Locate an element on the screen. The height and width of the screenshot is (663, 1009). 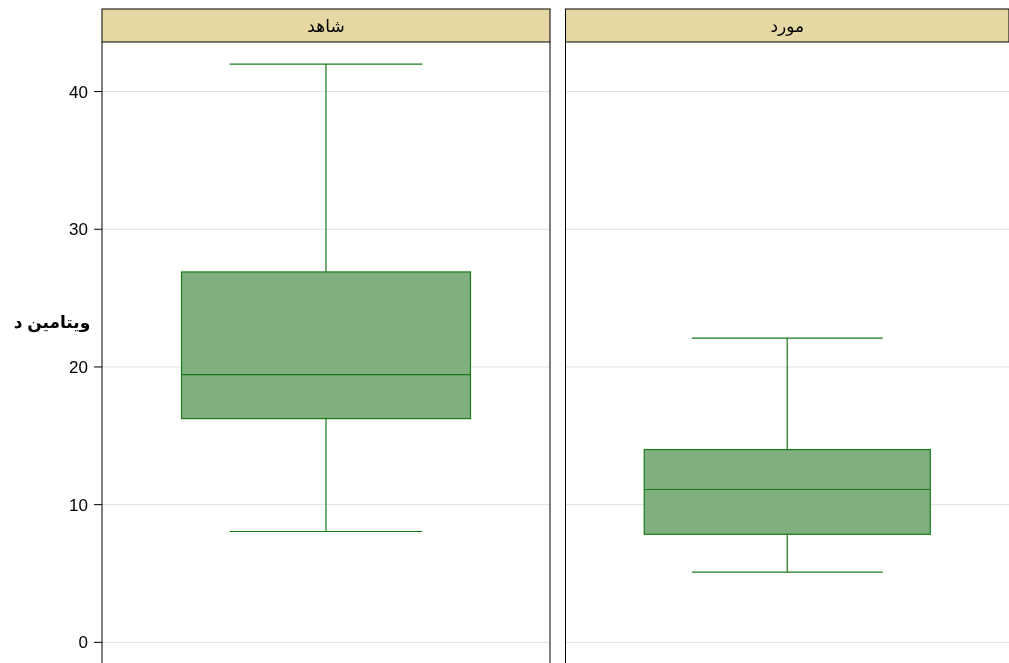
x-tick-label: مورد is located at coordinates (787, 26).